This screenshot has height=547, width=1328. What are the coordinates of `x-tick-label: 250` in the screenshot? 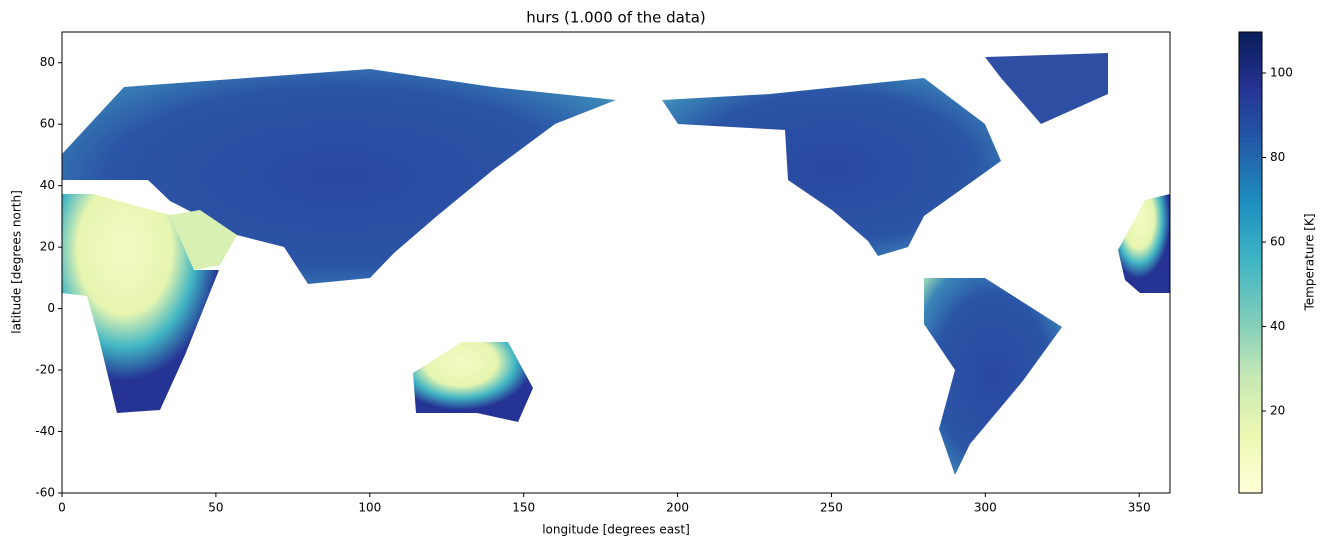 It's located at (831, 508).